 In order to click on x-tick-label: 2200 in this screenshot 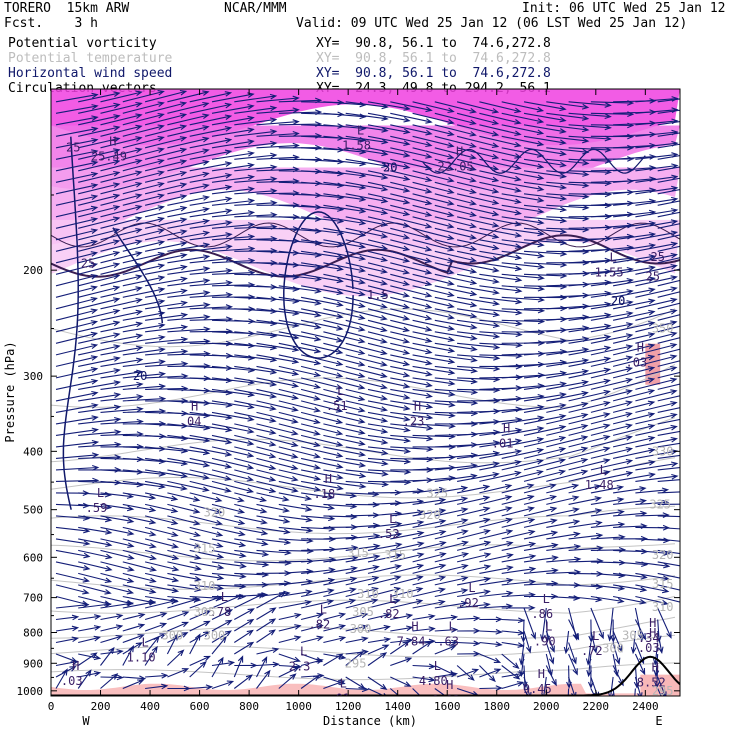, I will do `click(596, 706)`.